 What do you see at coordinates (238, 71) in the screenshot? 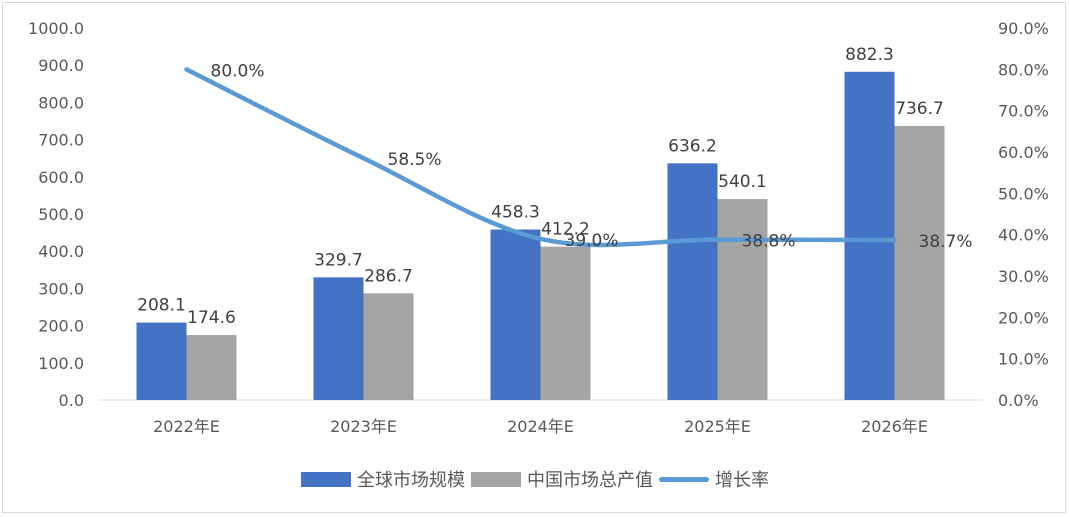
I see `data-label-growth: 80.0%` at bounding box center [238, 71].